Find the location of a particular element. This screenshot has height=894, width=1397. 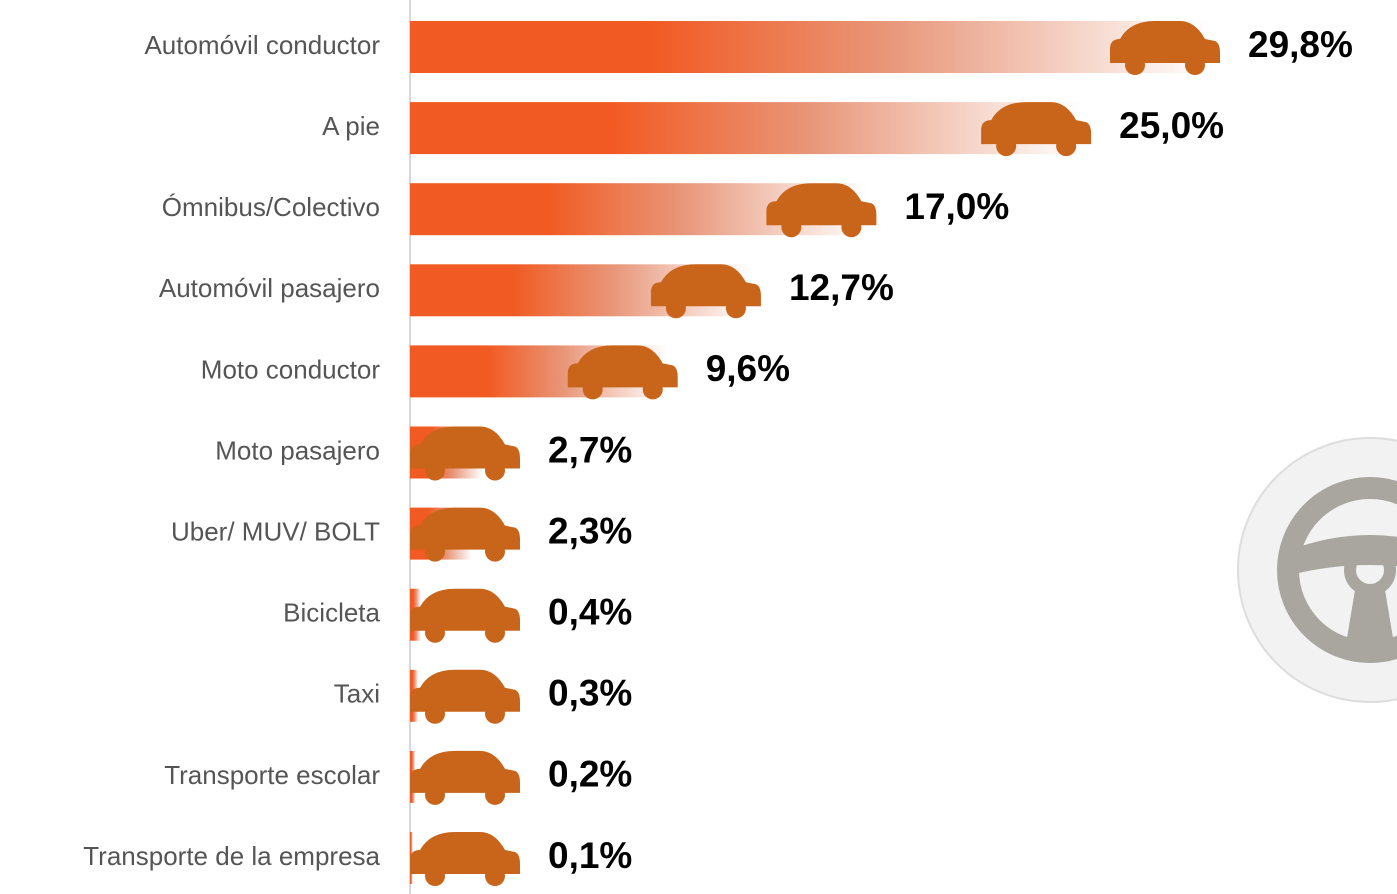

category-label: Bicicleta is located at coordinates (331, 613).